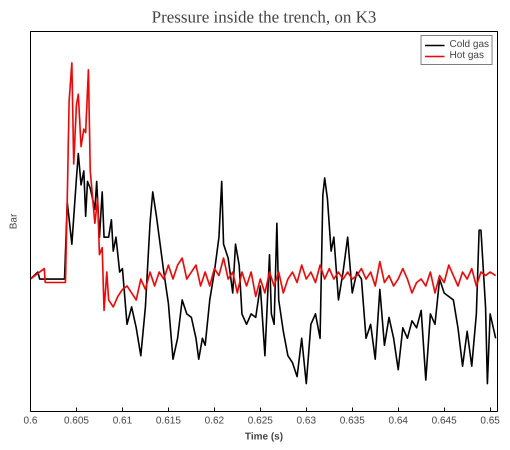 The width and height of the screenshot is (510, 450). Describe the element at coordinates (14, 221) in the screenshot. I see `y-axis-title: Bar` at that location.